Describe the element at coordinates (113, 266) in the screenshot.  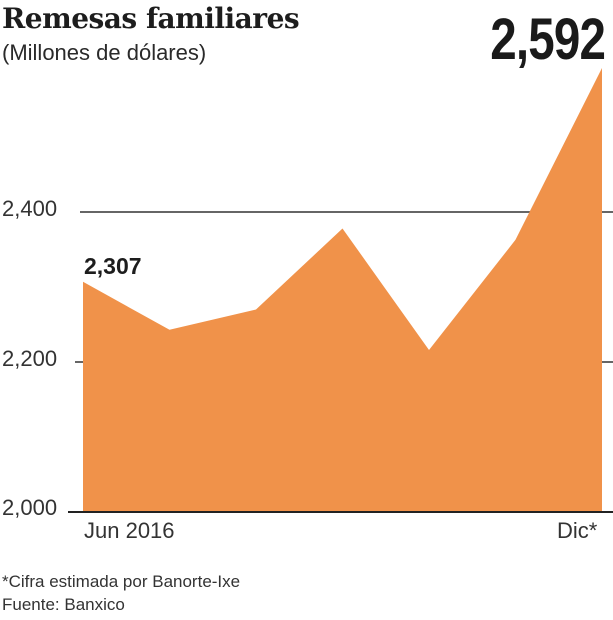
I see `first-value-annotation: 2,307` at that location.